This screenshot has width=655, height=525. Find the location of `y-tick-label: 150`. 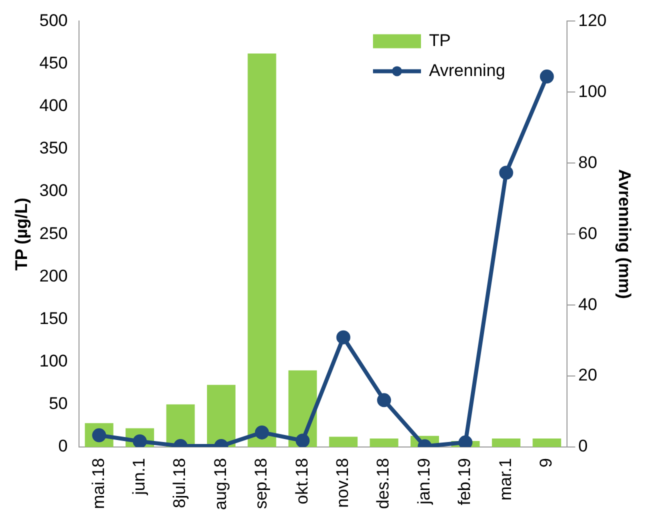

y-tick-label: 150 is located at coordinates (53, 318).